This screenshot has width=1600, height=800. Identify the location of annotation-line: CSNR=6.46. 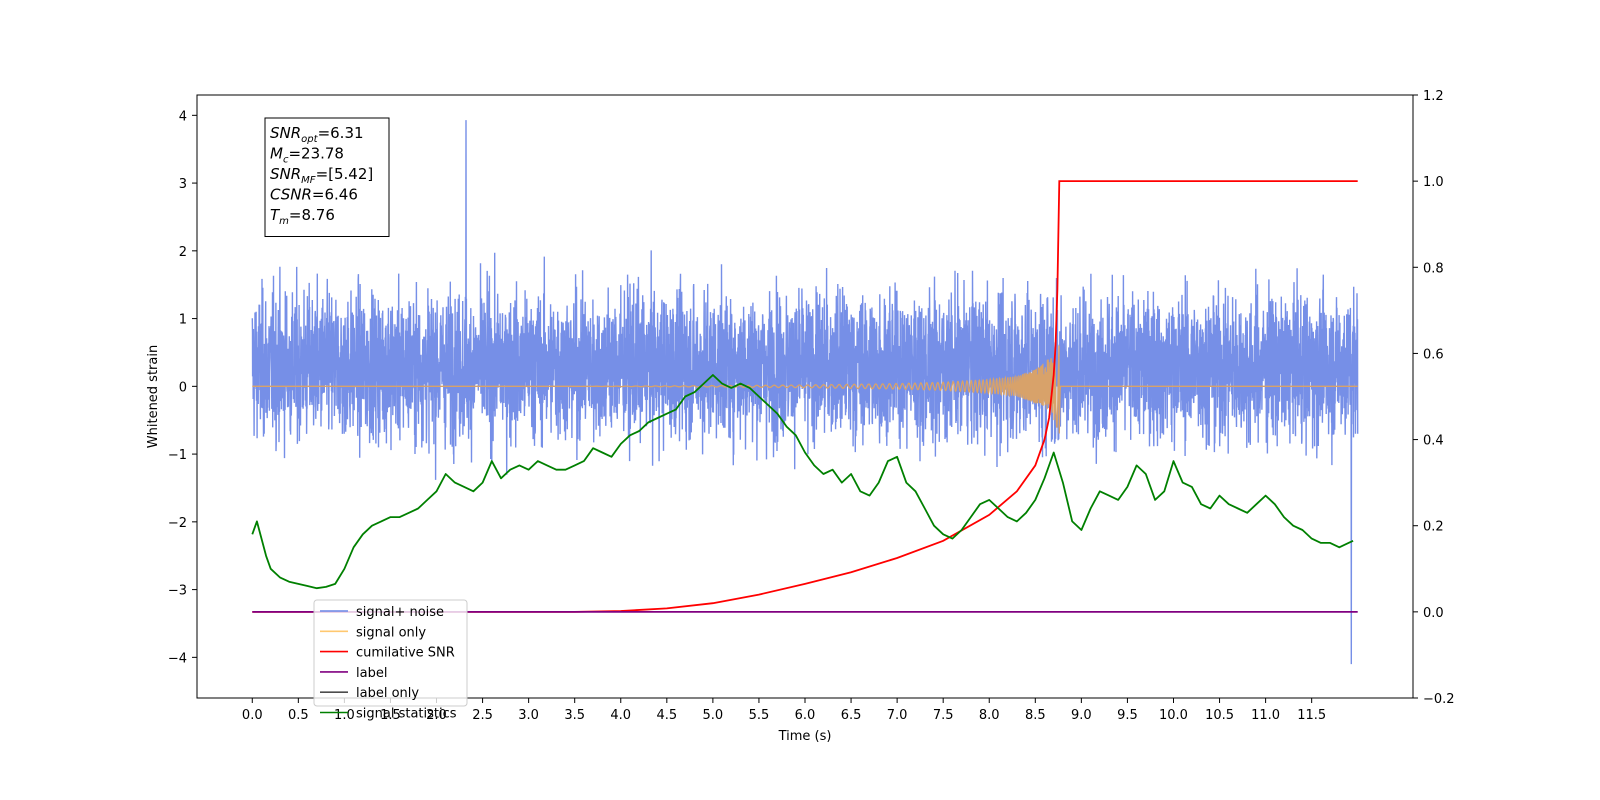
(314, 195).